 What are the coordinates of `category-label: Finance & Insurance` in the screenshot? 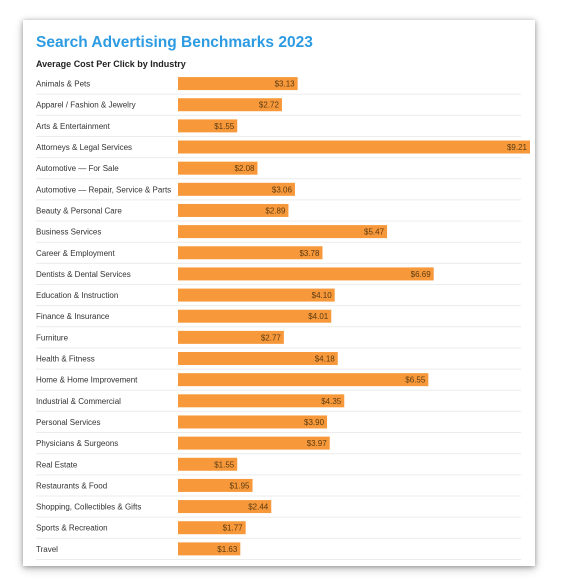 It's located at (73, 316).